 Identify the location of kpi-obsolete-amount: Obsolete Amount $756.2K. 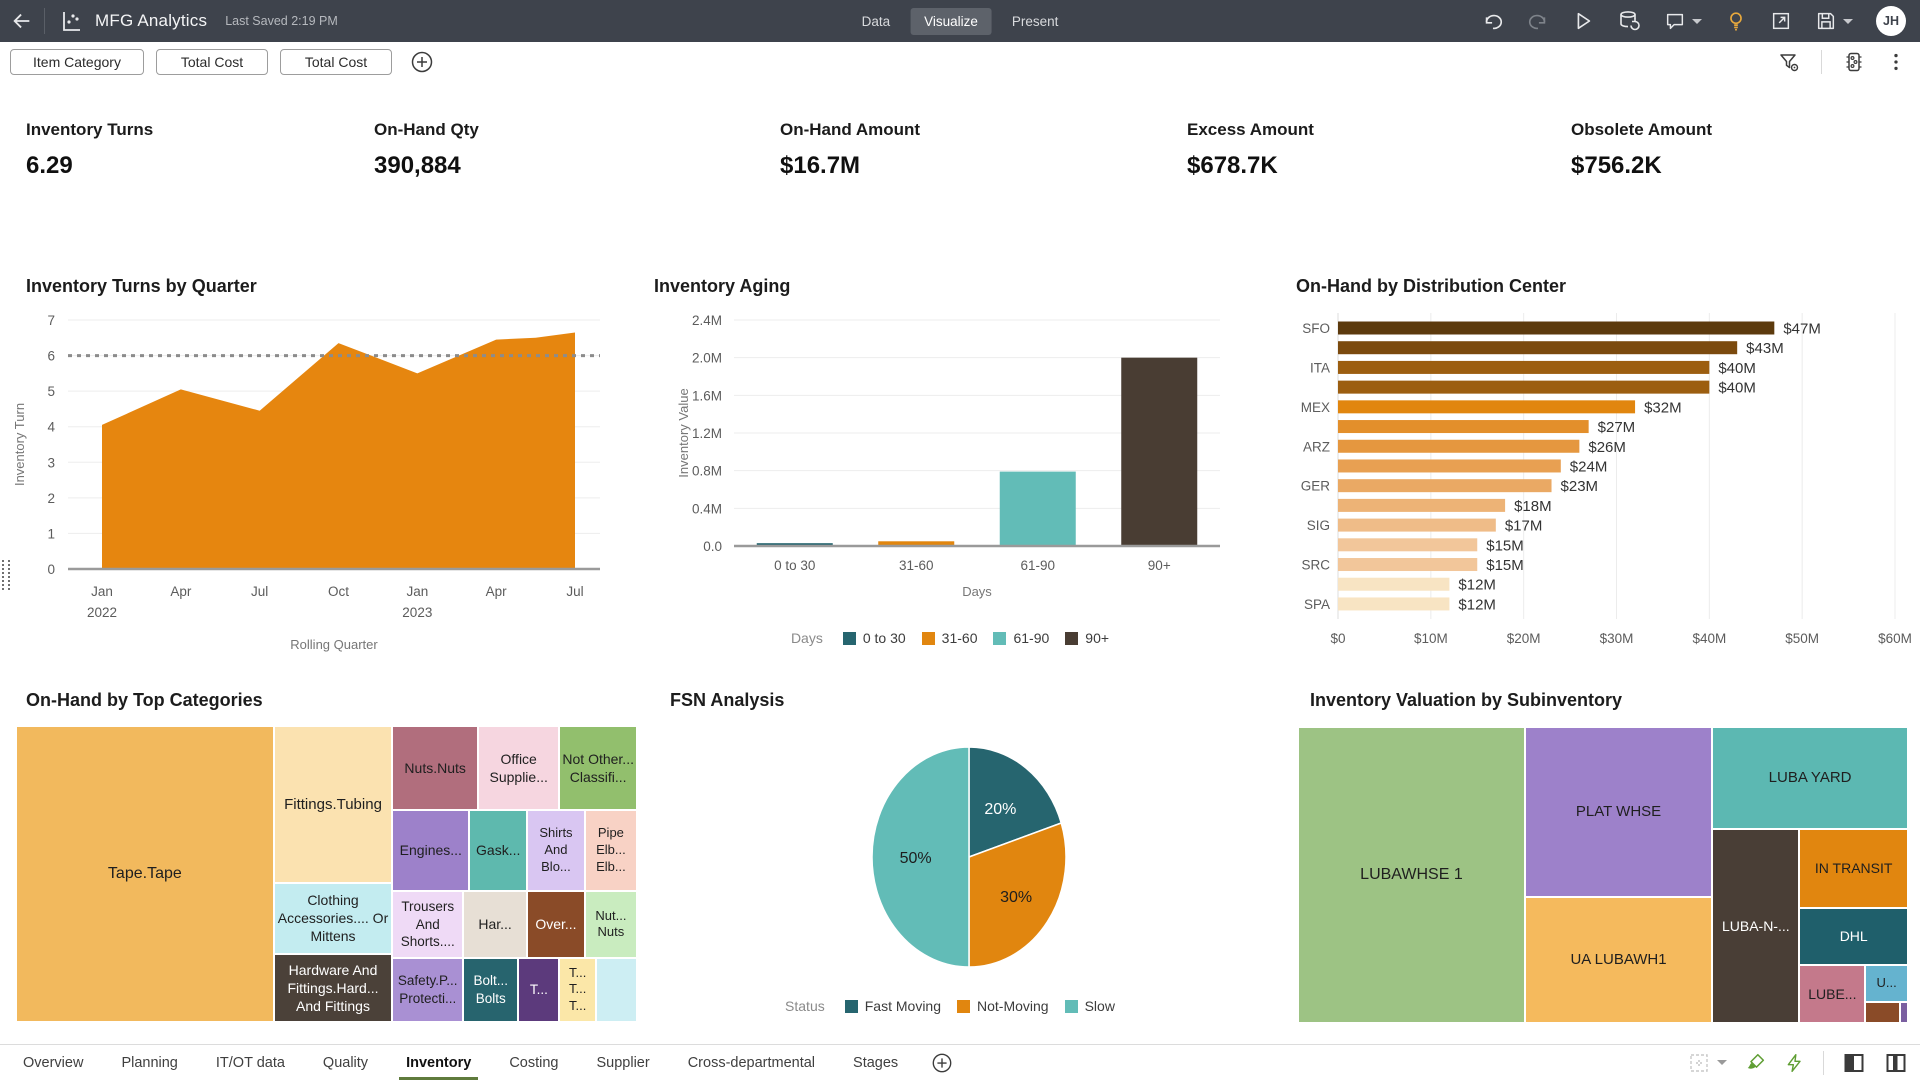
(1641, 150).